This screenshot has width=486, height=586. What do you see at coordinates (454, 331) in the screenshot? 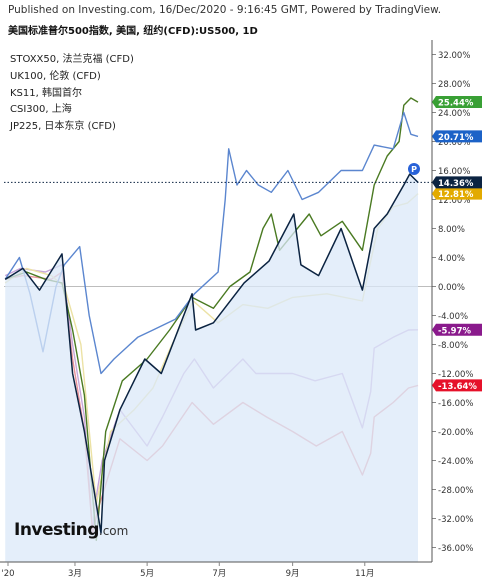
I see `end-label-stoxx50: -5.97%` at bounding box center [454, 331].